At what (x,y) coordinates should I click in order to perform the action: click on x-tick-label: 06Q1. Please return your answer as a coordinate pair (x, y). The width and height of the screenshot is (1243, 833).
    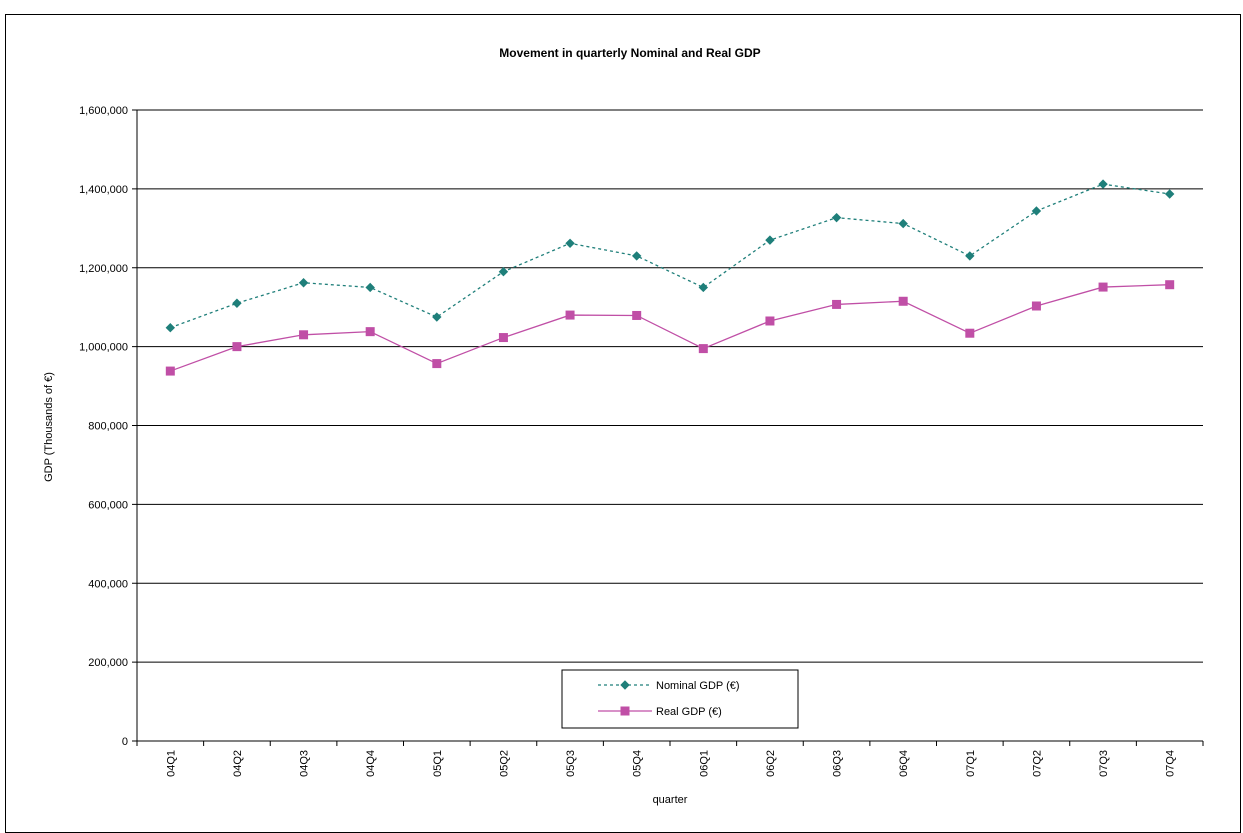
    Looking at the image, I should click on (704, 763).